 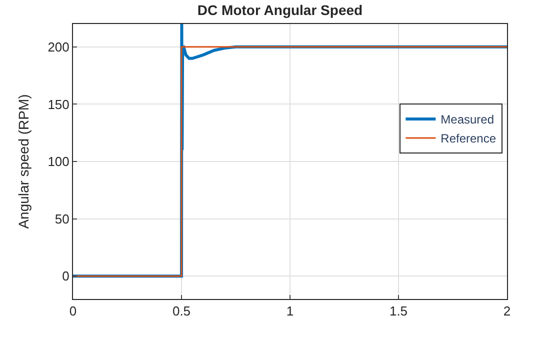 What do you see at coordinates (468, 139) in the screenshot?
I see `legend-label: Reference` at bounding box center [468, 139].